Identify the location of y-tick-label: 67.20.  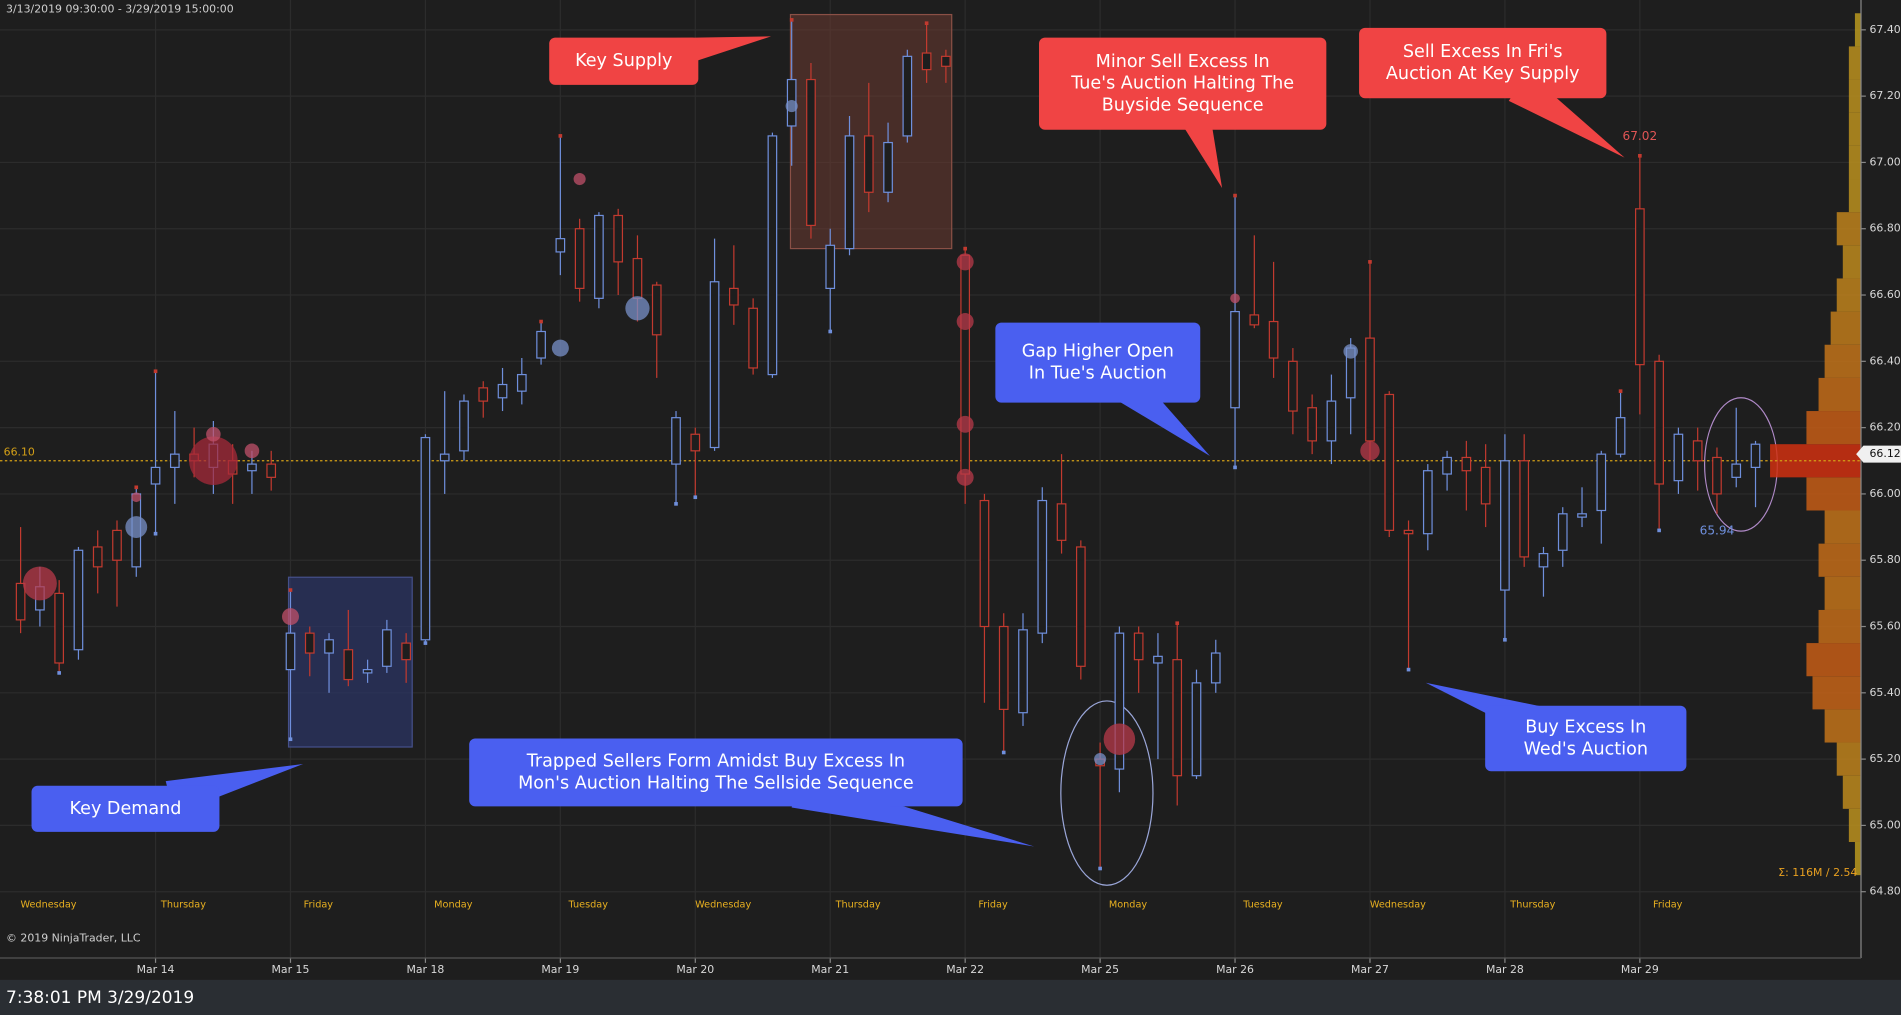
(1884, 95).